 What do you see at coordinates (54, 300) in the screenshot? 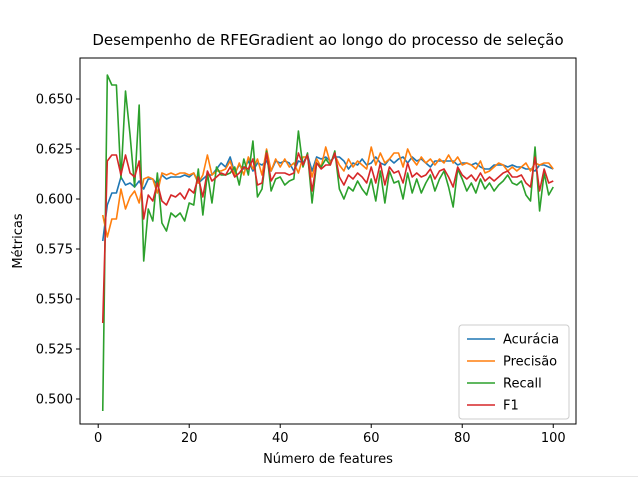
I see `y-tick-label: 0.550` at bounding box center [54, 300].